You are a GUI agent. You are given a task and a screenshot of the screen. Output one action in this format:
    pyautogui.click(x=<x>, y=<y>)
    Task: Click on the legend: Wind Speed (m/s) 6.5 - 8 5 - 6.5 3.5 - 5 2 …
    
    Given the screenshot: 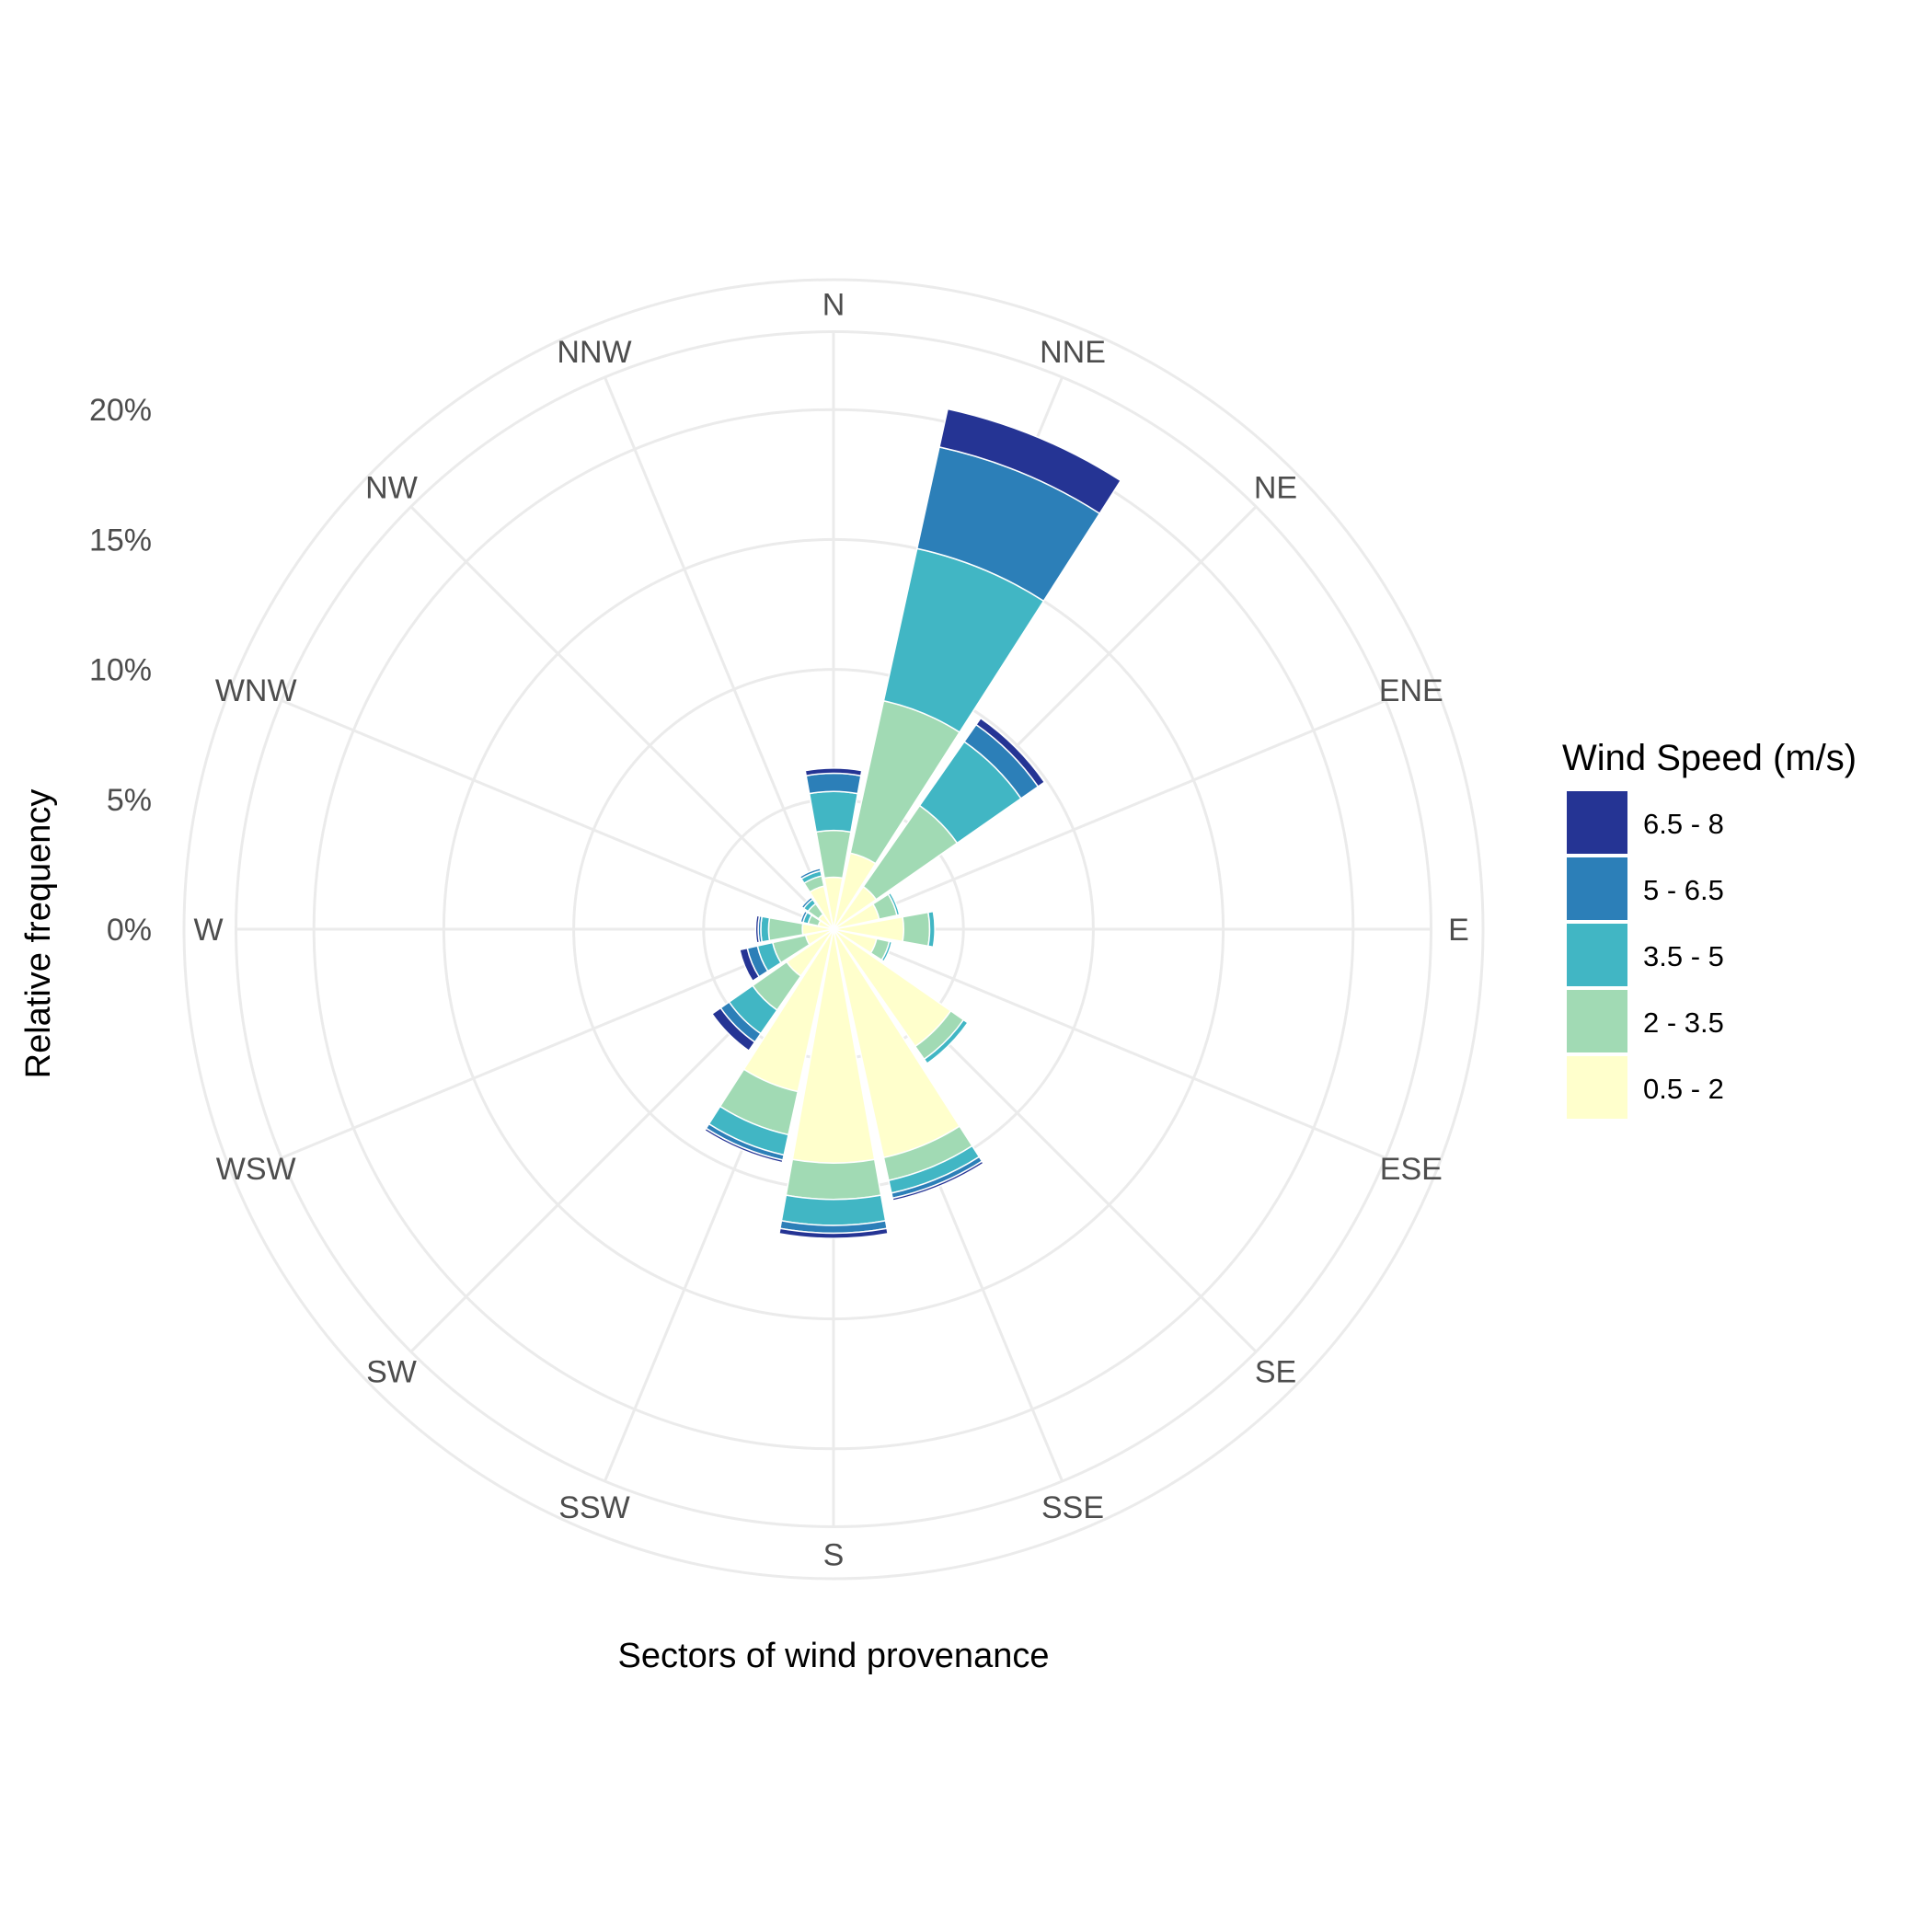 What is the action you would take?
    pyautogui.click(x=1709, y=928)
    